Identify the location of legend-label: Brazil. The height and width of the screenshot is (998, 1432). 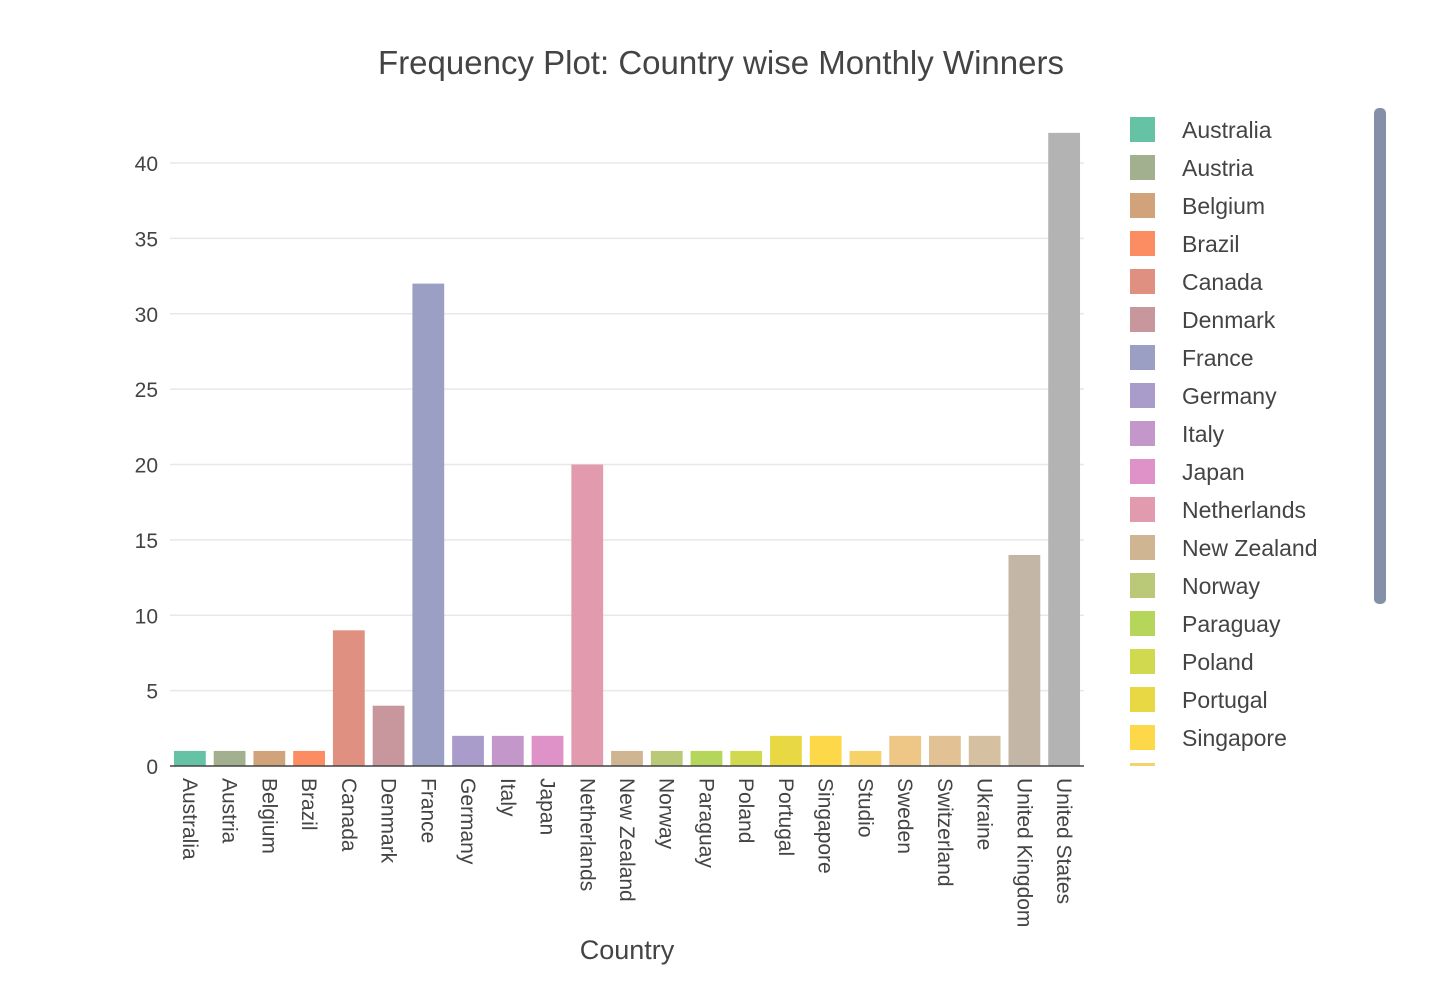
(1211, 244).